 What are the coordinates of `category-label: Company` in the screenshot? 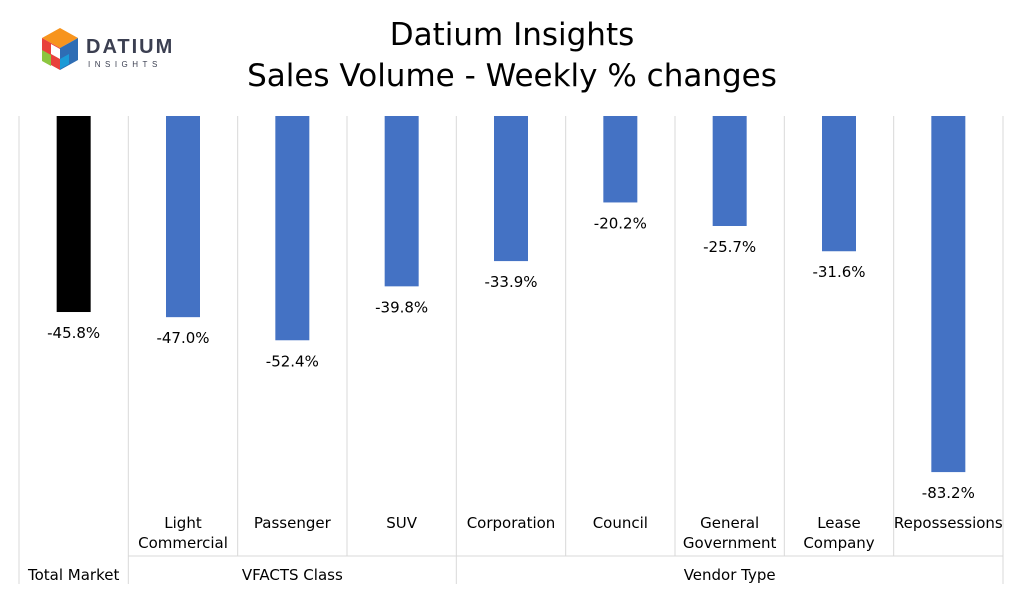 It's located at (838, 543).